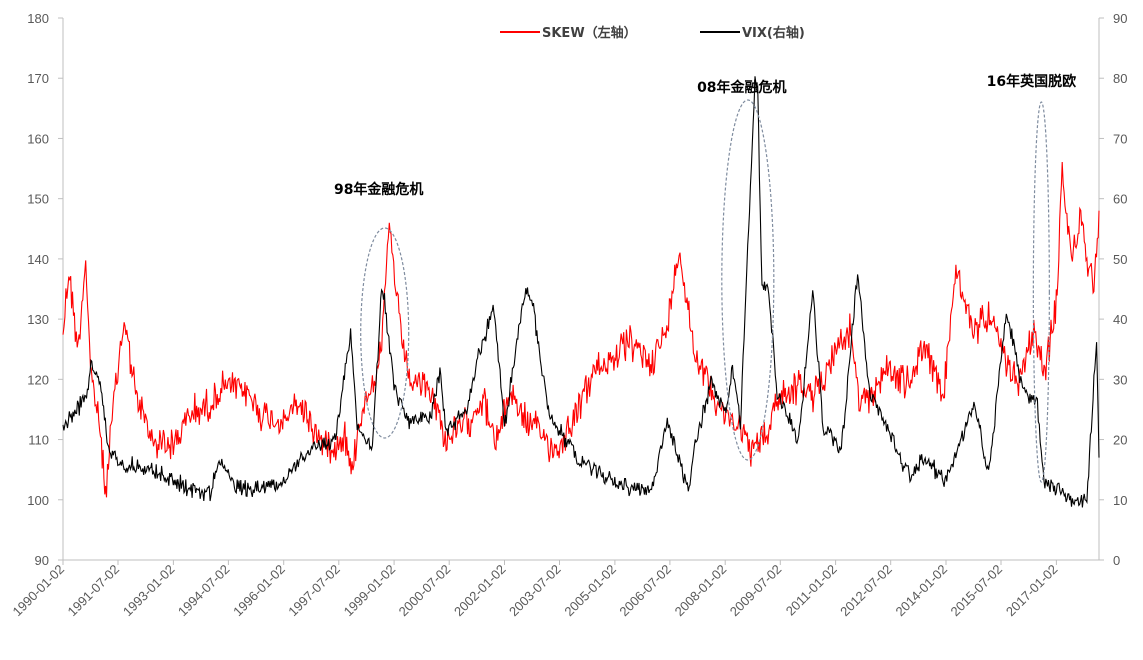  I want to click on right-tick-label: 10, so click(1120, 500).